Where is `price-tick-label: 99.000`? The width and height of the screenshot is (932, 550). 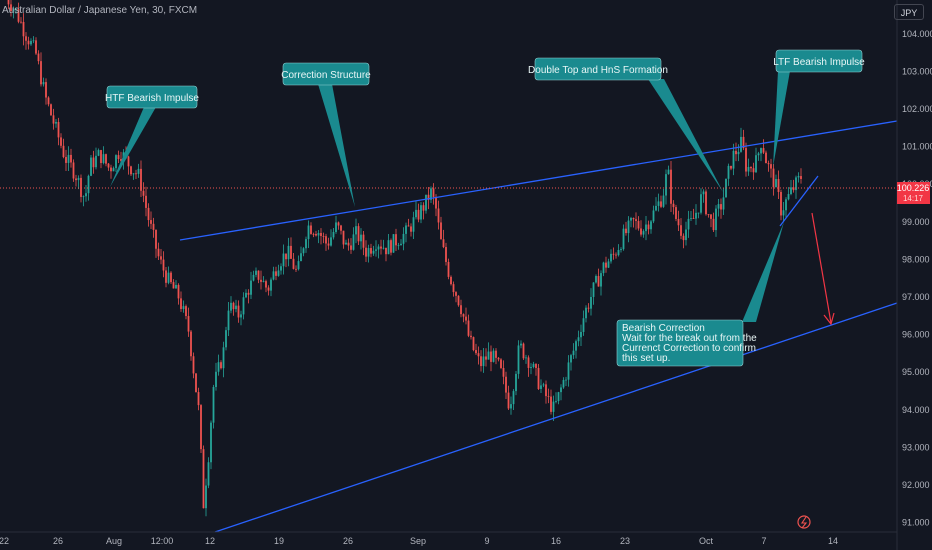 price-tick-label: 99.000 is located at coordinates (916, 222).